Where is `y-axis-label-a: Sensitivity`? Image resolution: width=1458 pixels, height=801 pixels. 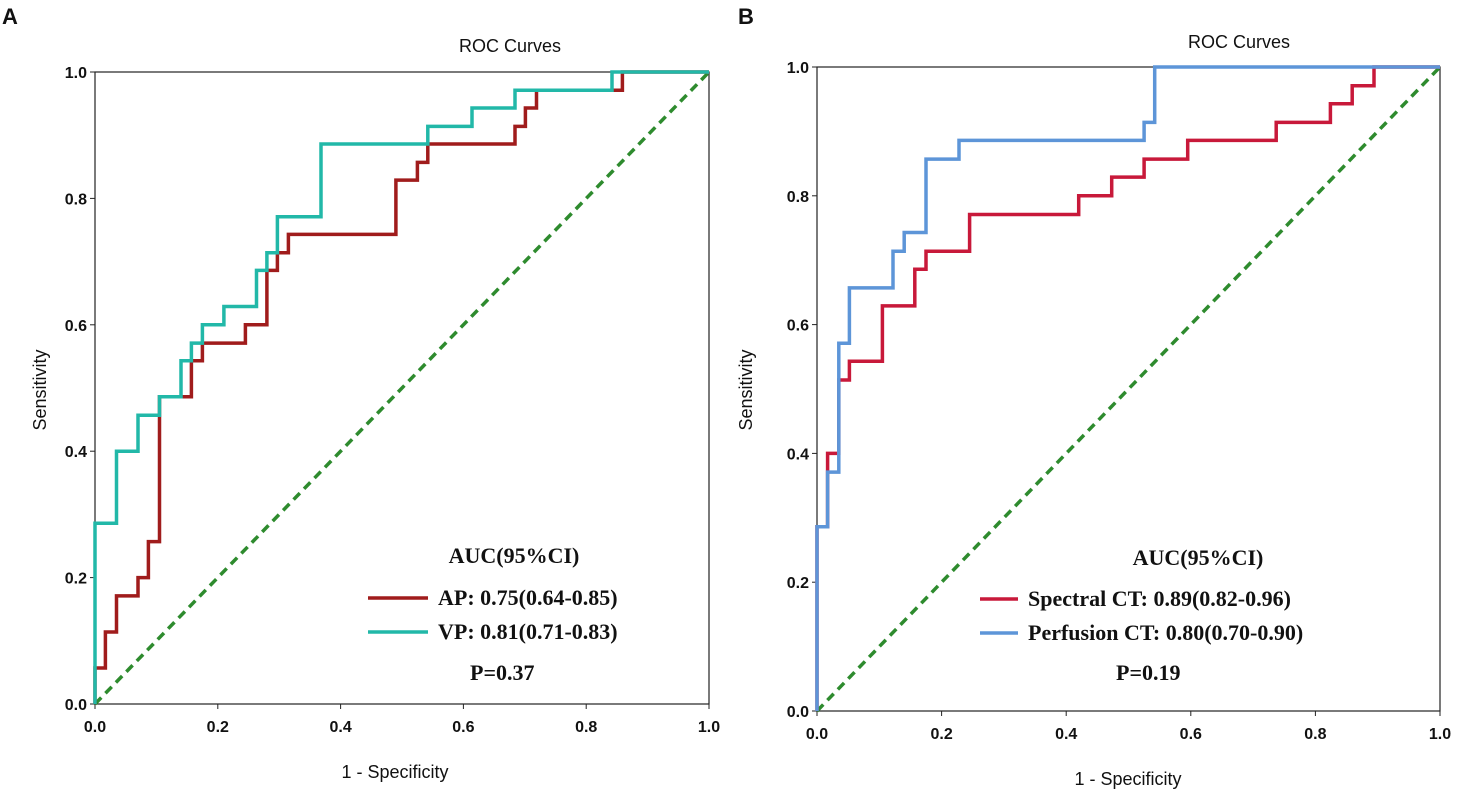 y-axis-label-a: Sensitivity is located at coordinates (40, 389).